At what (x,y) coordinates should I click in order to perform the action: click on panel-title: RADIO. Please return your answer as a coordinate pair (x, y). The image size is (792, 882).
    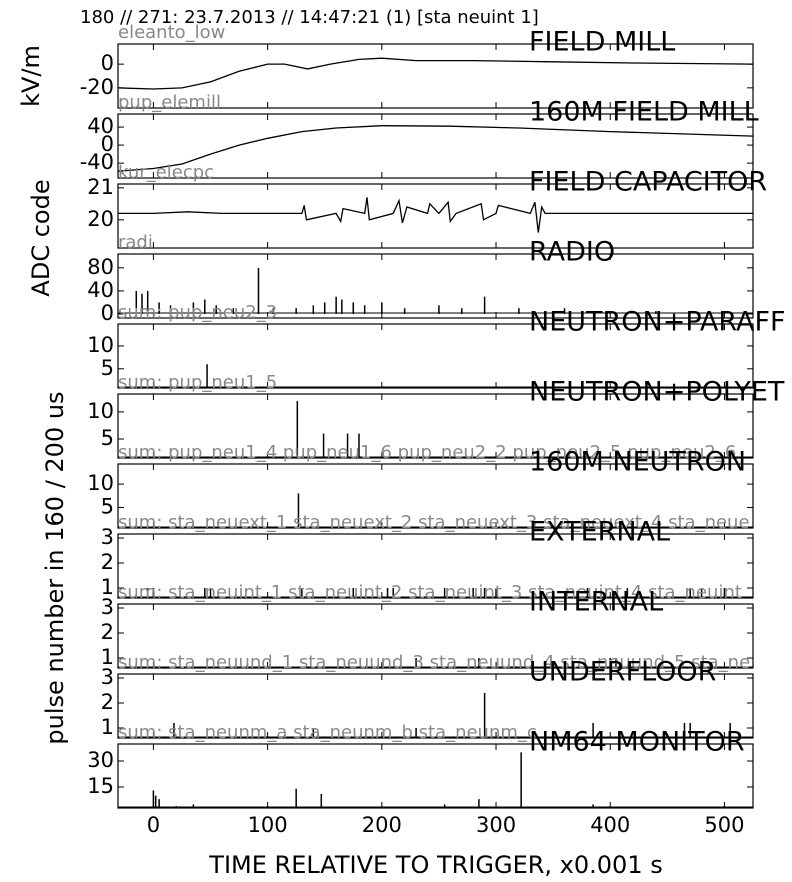
    Looking at the image, I should click on (572, 252).